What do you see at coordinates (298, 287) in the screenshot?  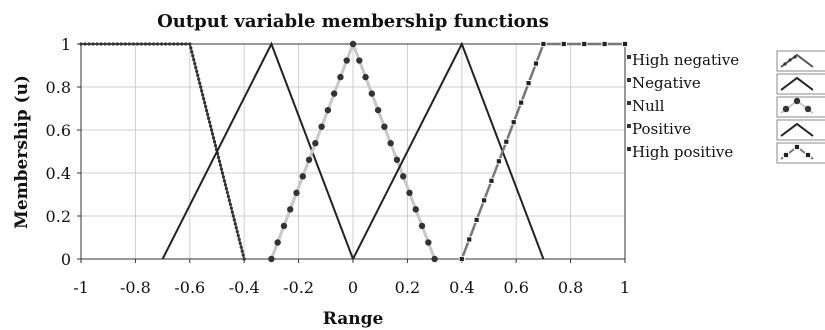 I see `x-tick-label: -0.2` at bounding box center [298, 287].